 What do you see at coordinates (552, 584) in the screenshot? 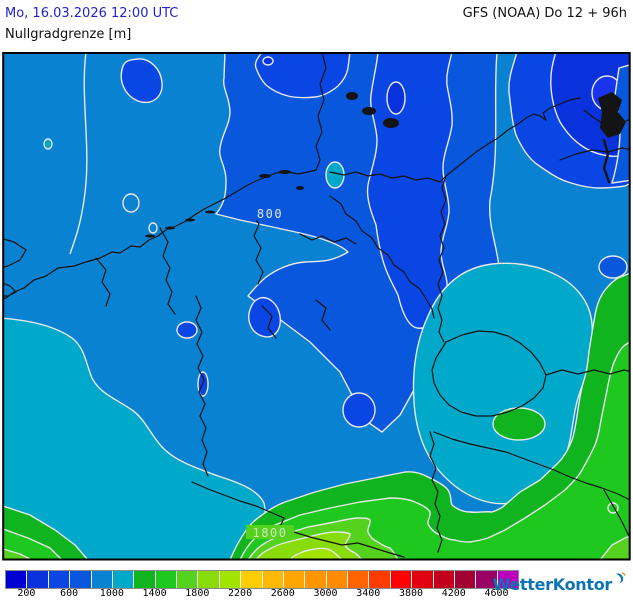
I see `brand-name: WetterKontor` at bounding box center [552, 584].